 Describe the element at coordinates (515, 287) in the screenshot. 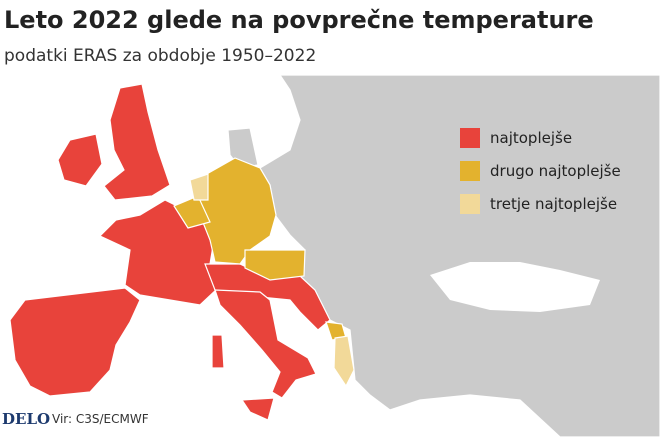

I see `sea` at that location.